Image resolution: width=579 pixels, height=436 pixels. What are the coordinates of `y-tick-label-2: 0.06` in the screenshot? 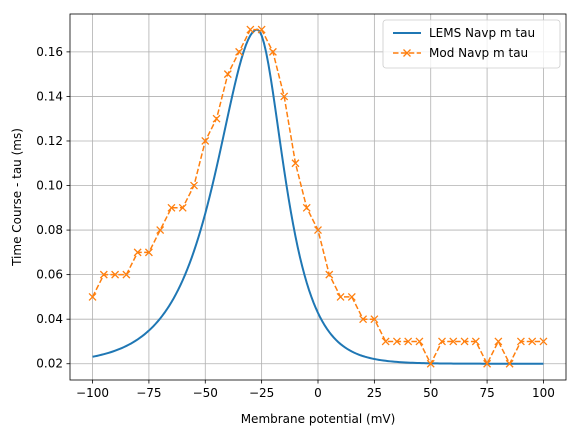 It's located at (49, 275).